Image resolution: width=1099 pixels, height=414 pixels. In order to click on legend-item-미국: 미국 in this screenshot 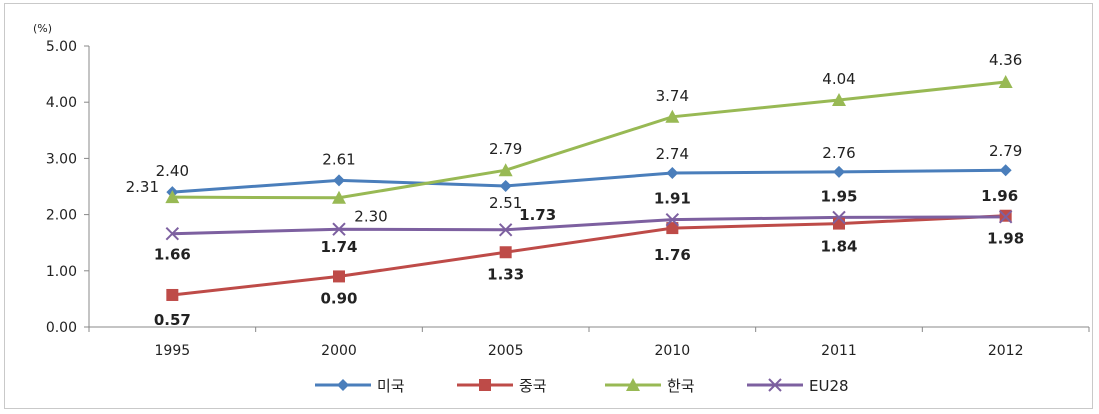, I will do `click(360, 386)`.